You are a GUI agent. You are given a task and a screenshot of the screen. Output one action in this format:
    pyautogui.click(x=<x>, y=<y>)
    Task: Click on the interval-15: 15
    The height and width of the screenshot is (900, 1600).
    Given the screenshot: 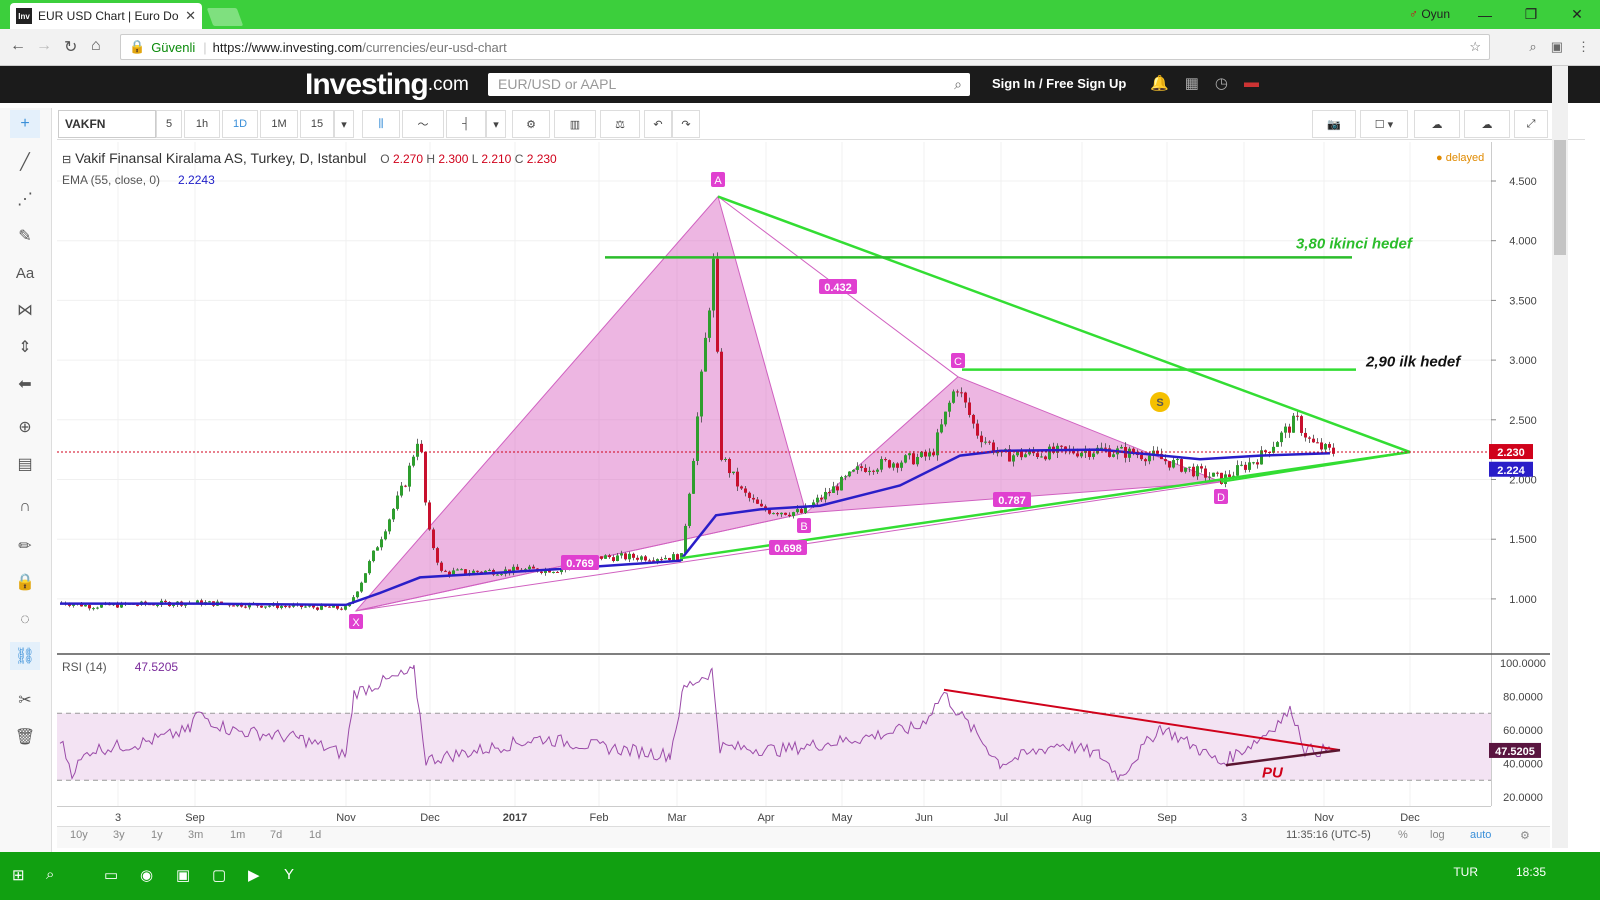 What is the action you would take?
    pyautogui.click(x=317, y=124)
    